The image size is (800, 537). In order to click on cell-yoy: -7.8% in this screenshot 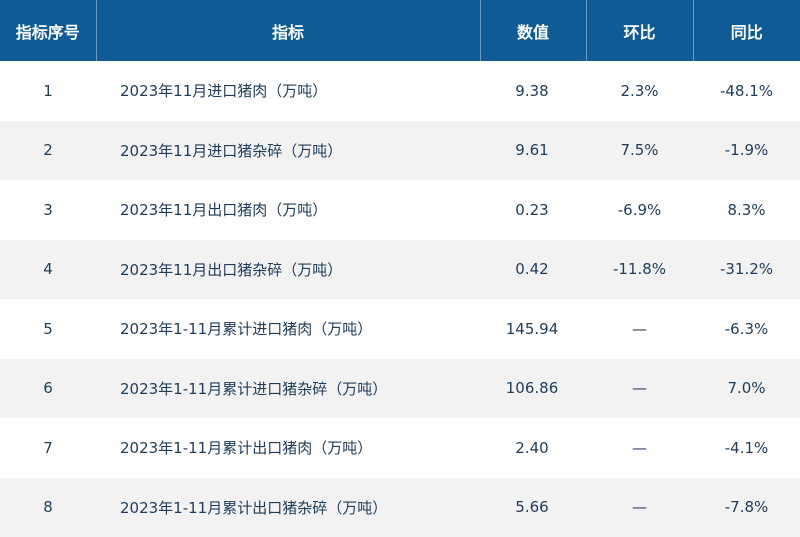, I will do `click(746, 507)`.